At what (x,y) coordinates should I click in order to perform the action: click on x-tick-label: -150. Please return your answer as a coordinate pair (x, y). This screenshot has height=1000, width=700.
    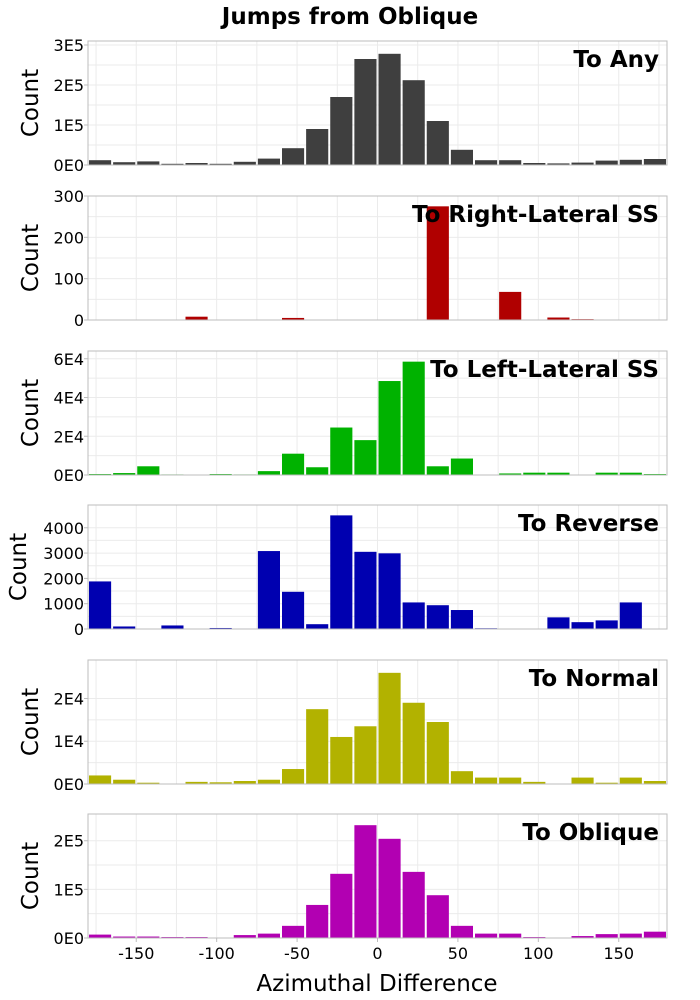
    Looking at the image, I should click on (136, 953).